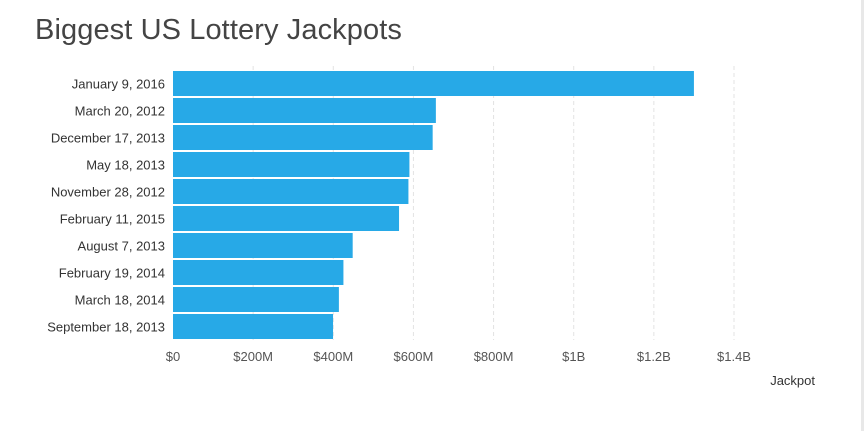 The width and height of the screenshot is (864, 431). I want to click on x-tick-label: $800M, so click(494, 356).